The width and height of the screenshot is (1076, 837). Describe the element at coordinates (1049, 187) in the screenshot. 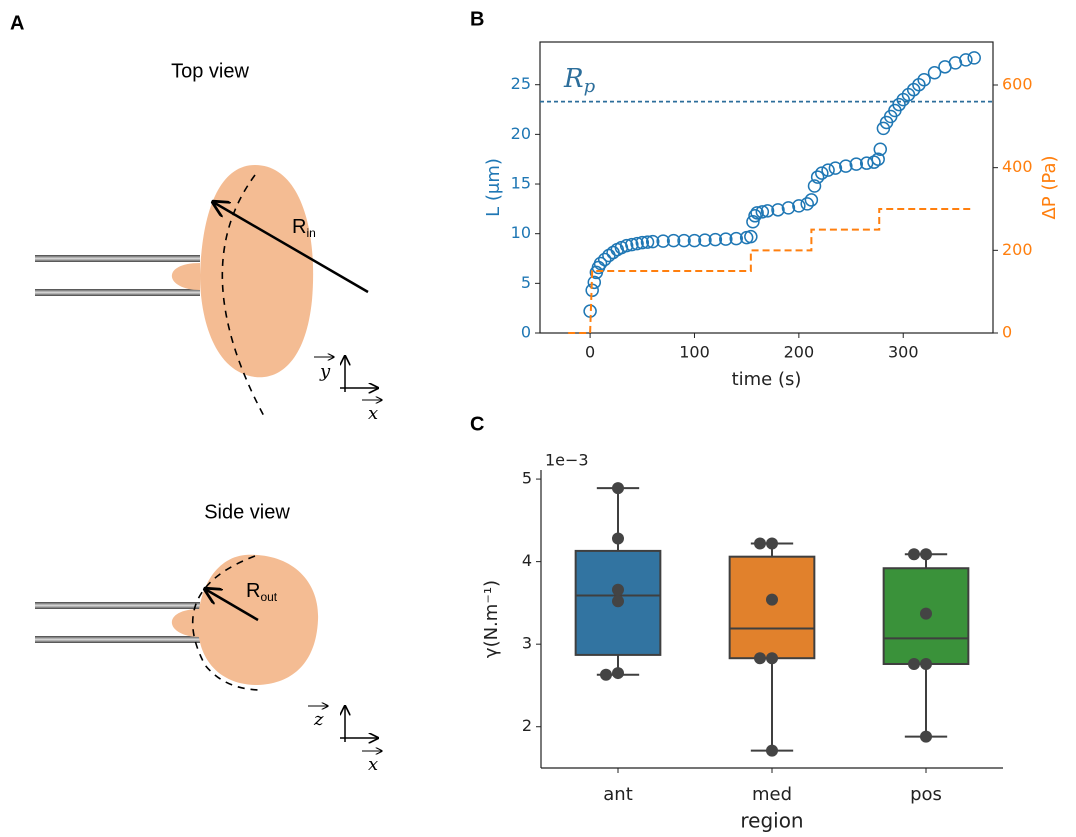

I see `y2-axis-label: ΔP (Pa)` at that location.